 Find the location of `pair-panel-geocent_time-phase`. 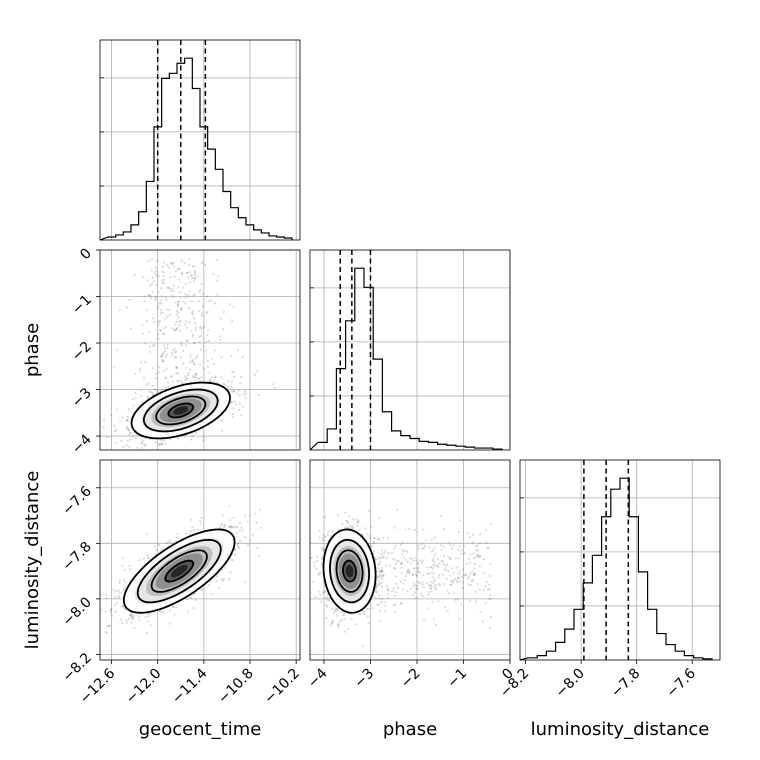

pair-panel-geocent_time-phase is located at coordinates (193, 350).